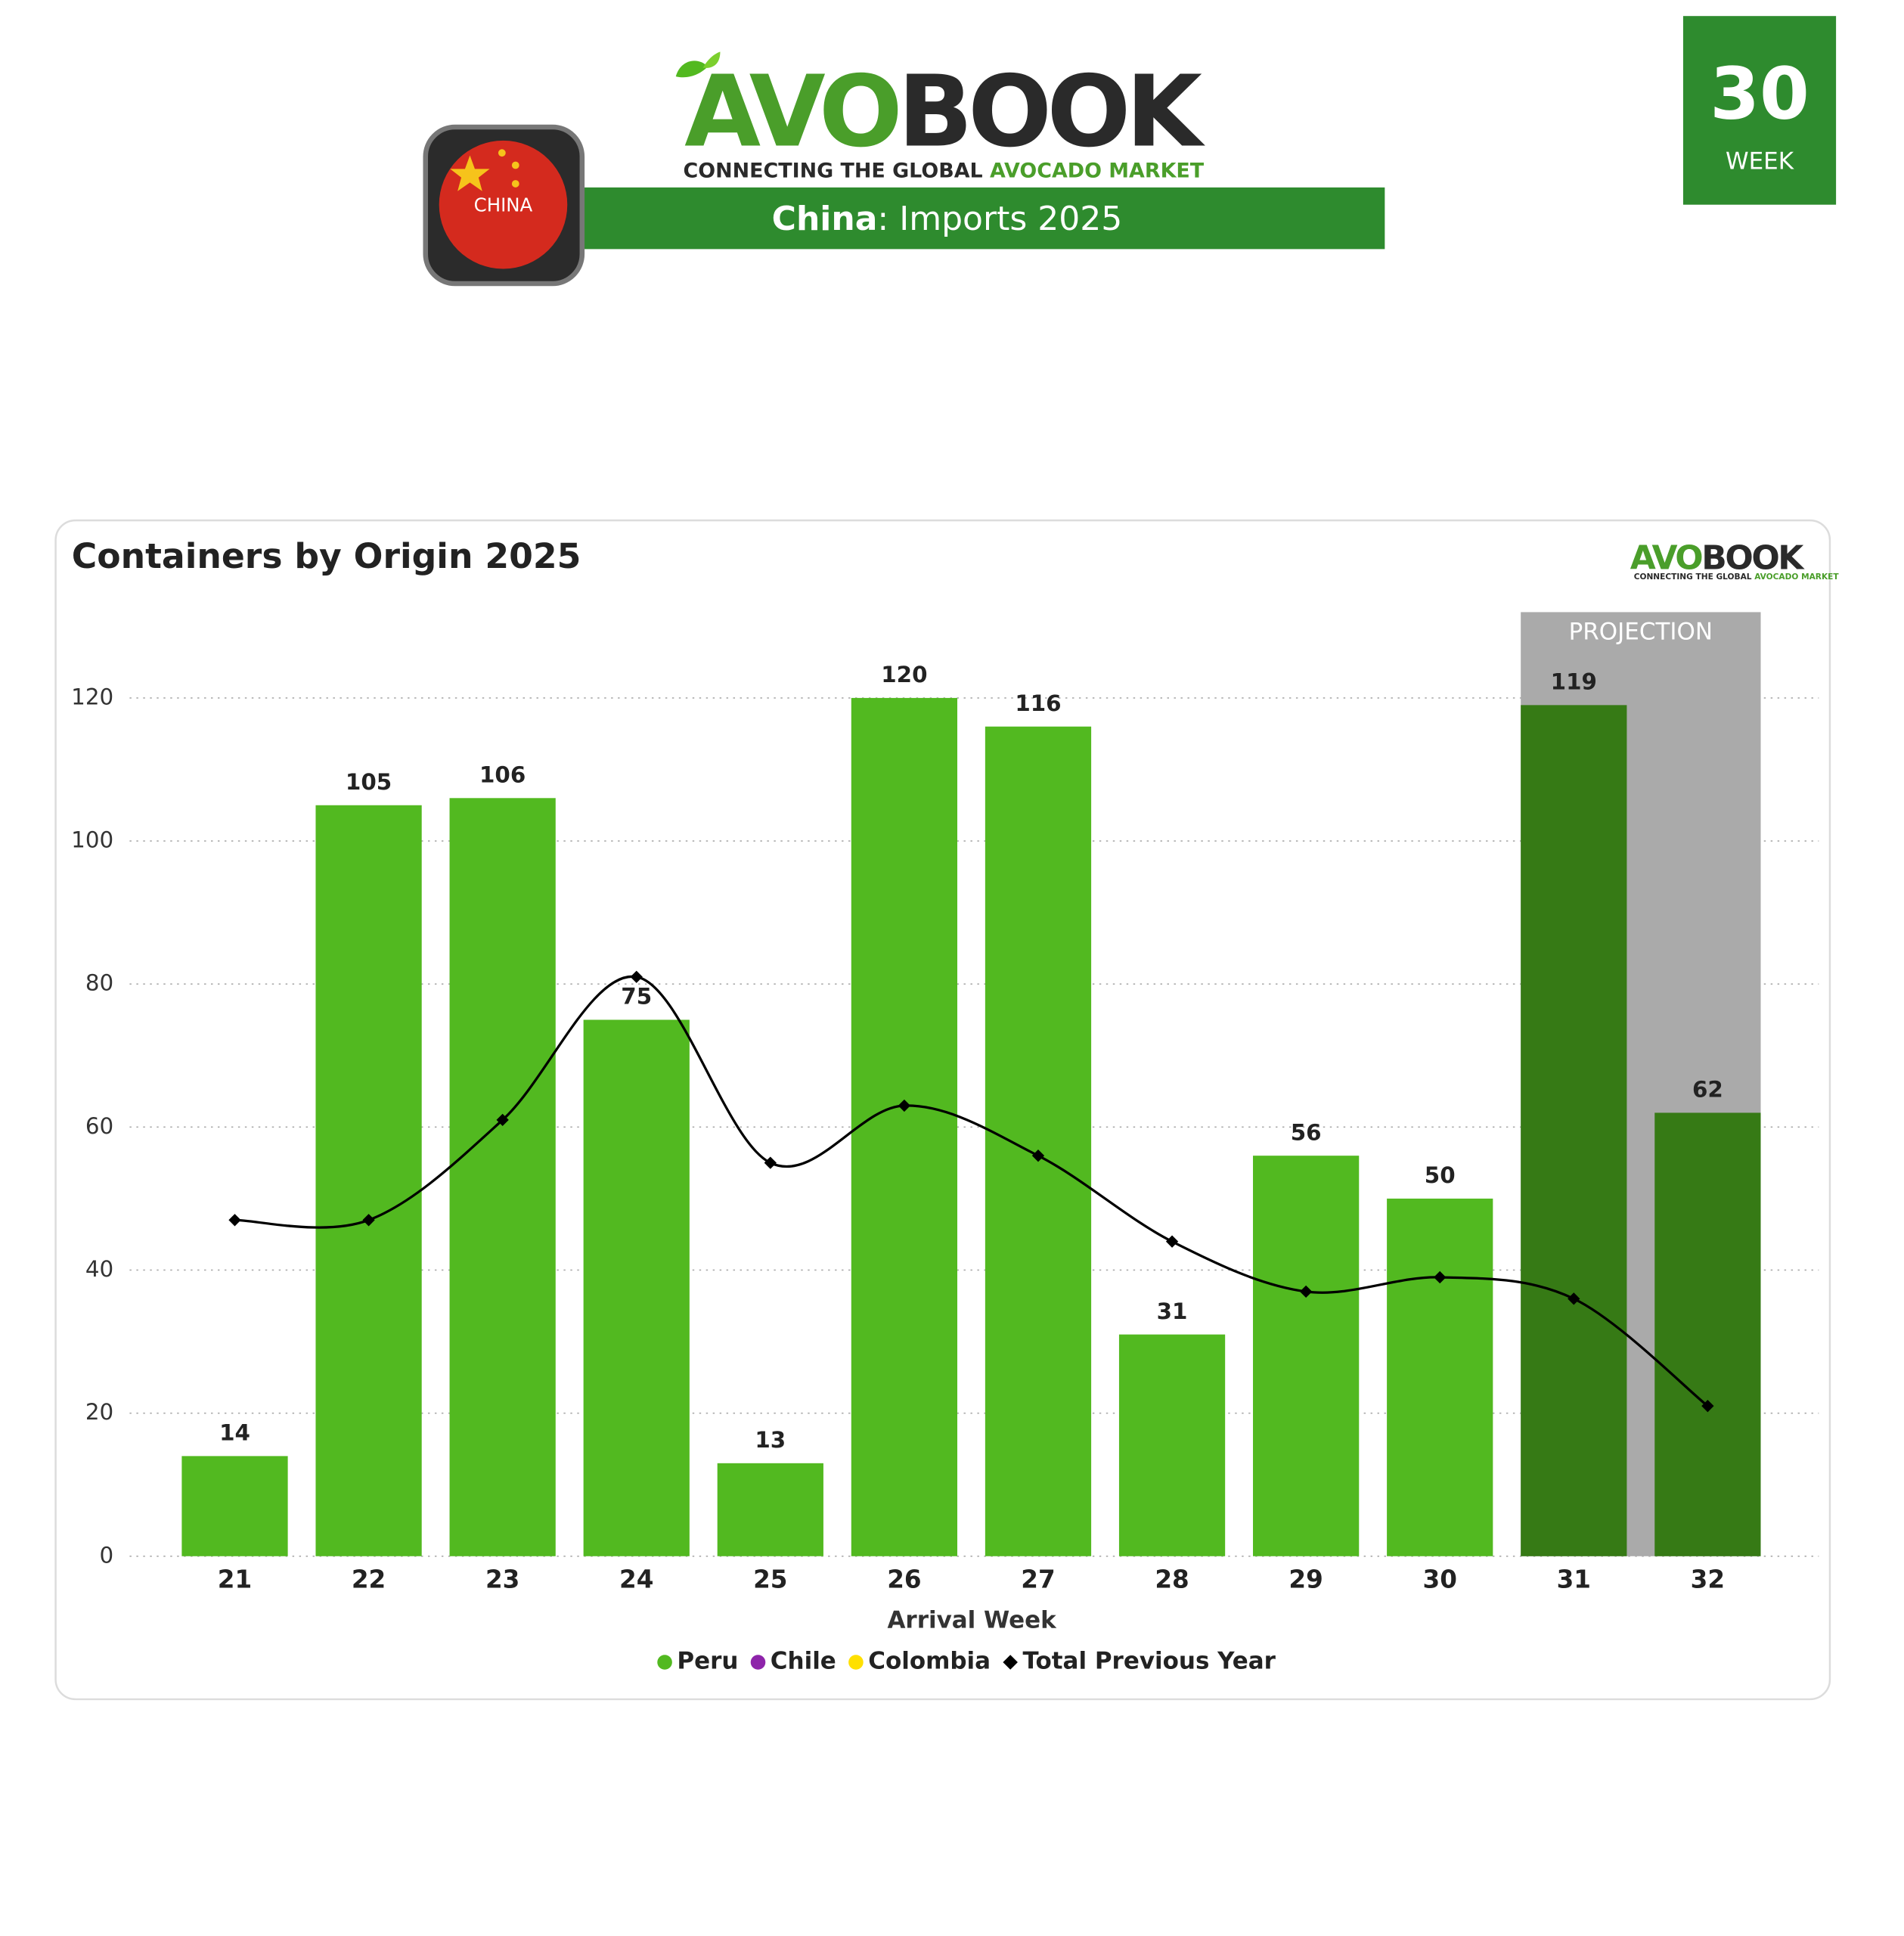  Describe the element at coordinates (1760, 161) in the screenshot. I see `week-label: WEEK` at that location.